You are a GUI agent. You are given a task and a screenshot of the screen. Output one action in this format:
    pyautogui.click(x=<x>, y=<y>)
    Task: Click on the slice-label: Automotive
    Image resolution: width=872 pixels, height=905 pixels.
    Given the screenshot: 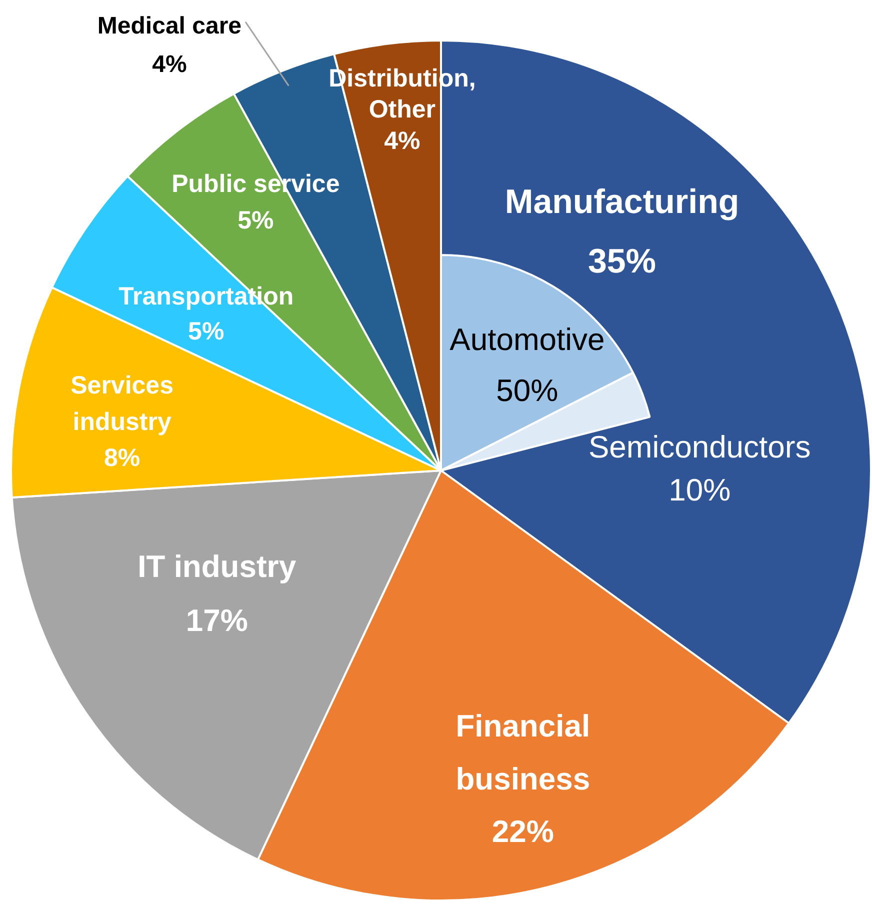 What is the action you would take?
    pyautogui.click(x=527, y=340)
    